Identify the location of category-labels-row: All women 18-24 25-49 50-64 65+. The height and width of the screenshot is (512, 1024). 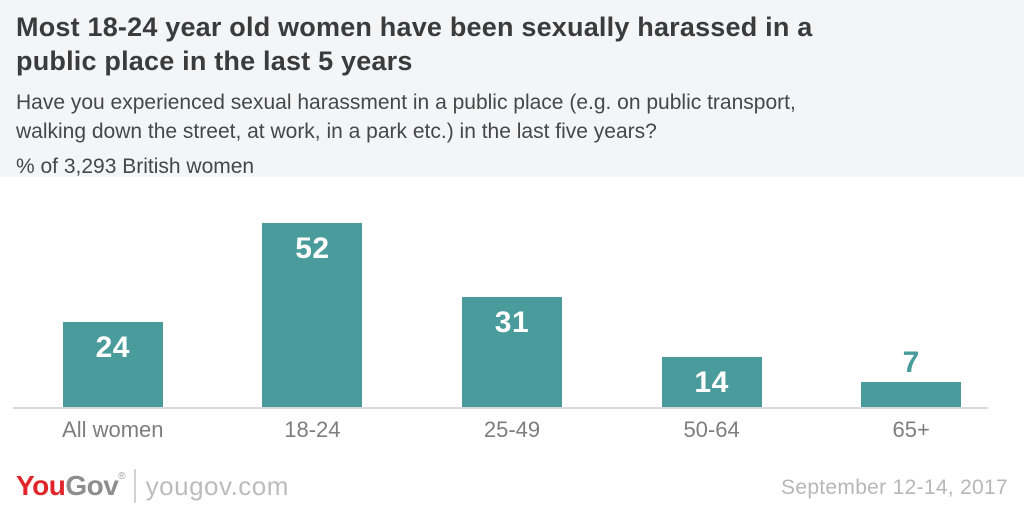
(512, 430).